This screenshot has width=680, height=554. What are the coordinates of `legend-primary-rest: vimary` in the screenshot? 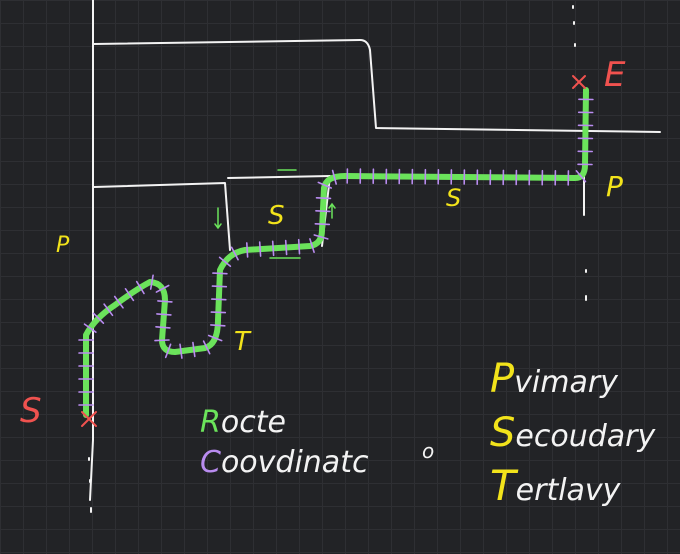 It's located at (566, 382).